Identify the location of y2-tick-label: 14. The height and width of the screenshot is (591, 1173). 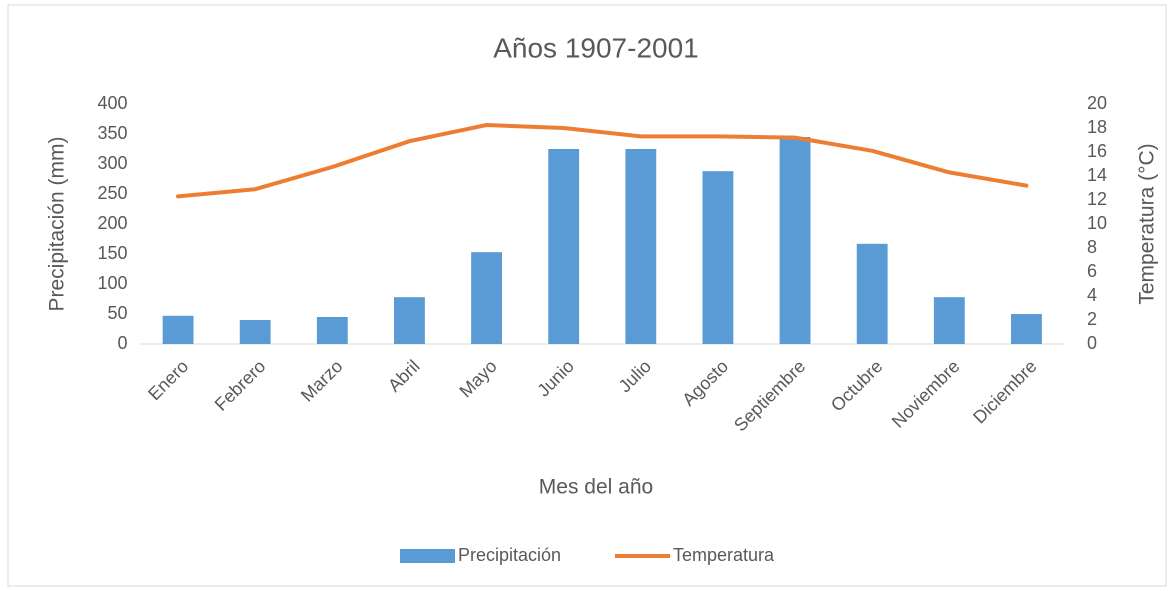
(1097, 175).